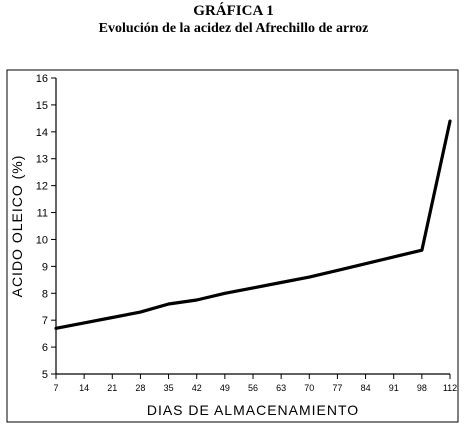  I want to click on x-tick-label: 28, so click(140, 388).